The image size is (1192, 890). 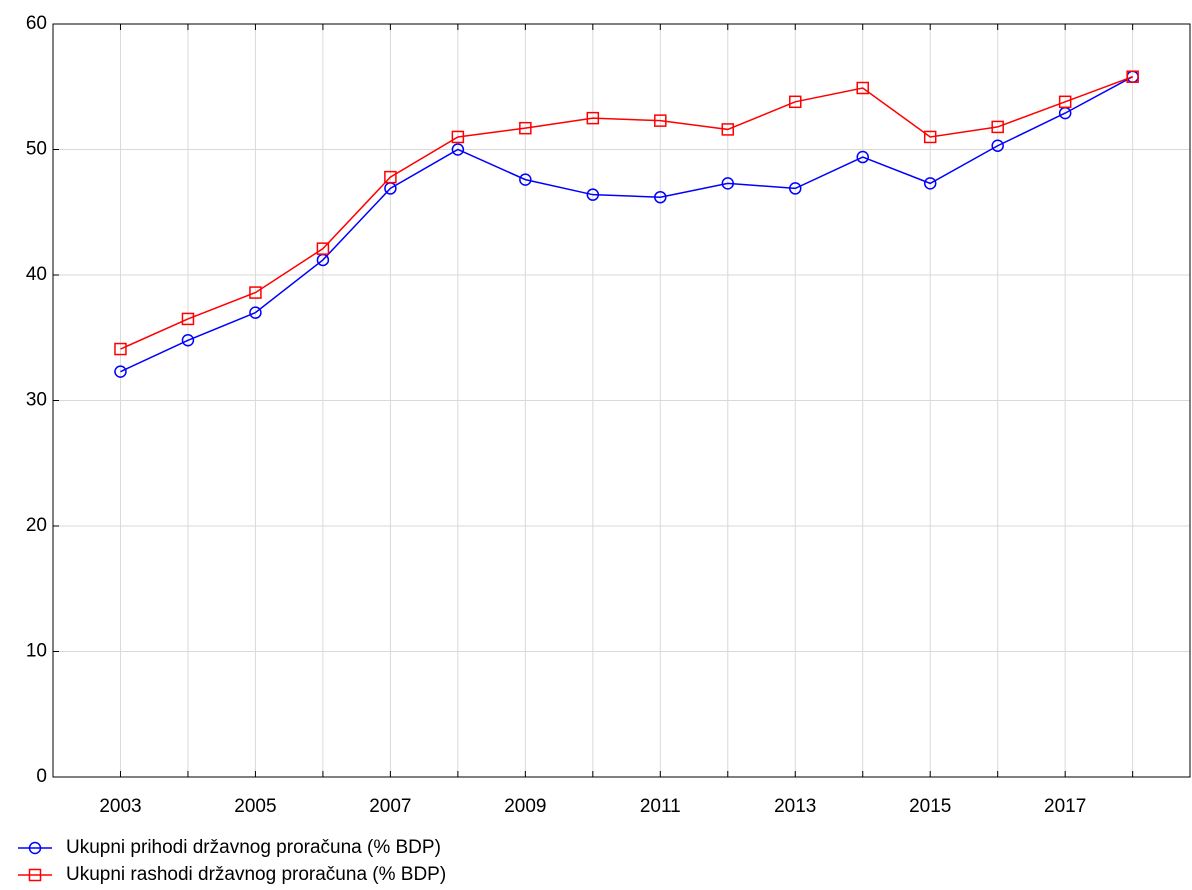 I want to click on y-tick-label: 30, so click(x=36, y=400).